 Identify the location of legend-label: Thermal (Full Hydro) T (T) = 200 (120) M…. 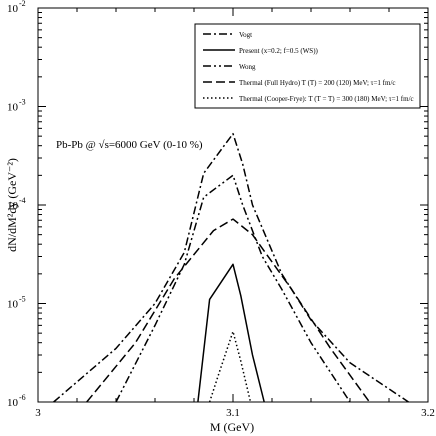
(317, 83).